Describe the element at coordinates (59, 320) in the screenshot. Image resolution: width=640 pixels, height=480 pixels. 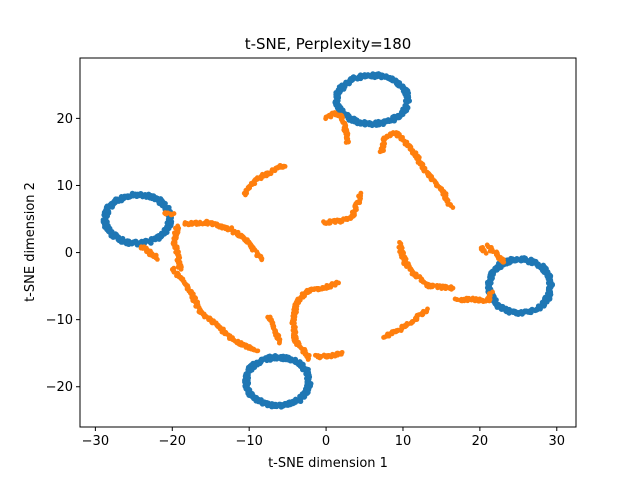
I see `y-tick-label: −10` at that location.